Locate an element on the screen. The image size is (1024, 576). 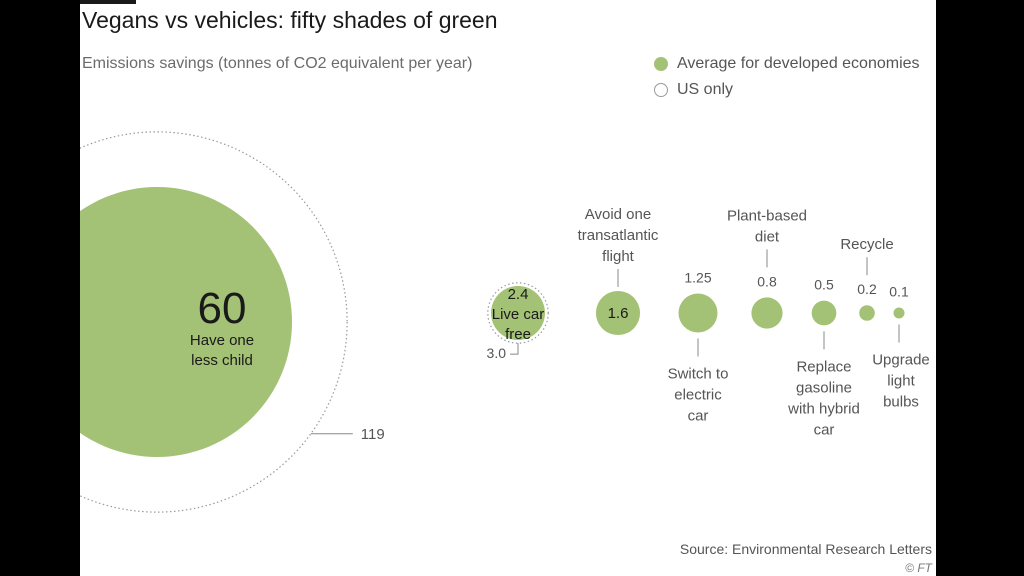
bubble-label-avoid-one-transatlantic-flight-0: Avoid one is located at coordinates (618, 214).